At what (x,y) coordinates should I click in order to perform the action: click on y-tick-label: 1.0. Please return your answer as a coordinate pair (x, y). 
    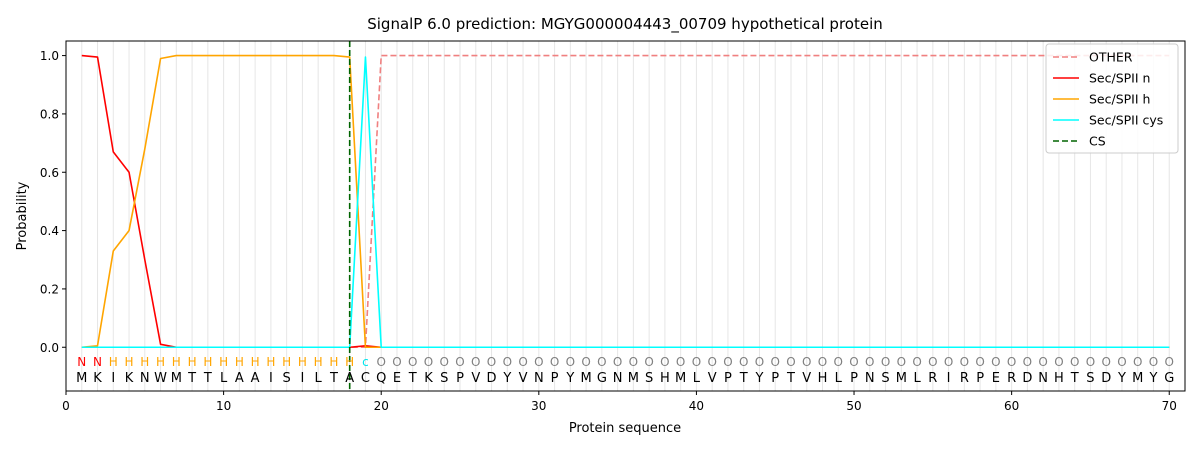
    Looking at the image, I should click on (49, 56).